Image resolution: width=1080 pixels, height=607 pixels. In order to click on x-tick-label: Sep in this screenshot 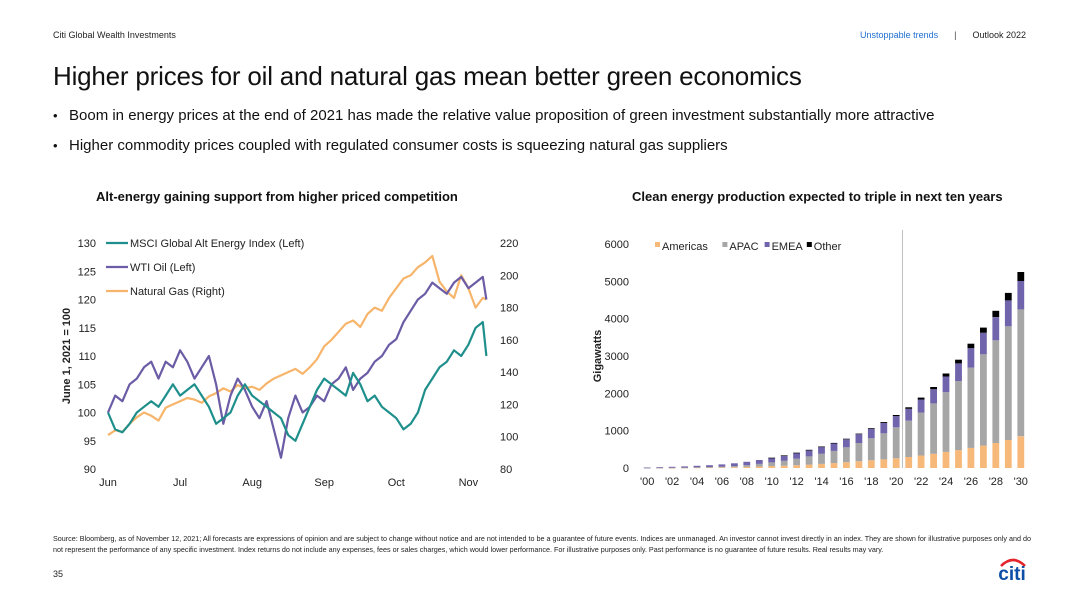, I will do `click(324, 483)`.